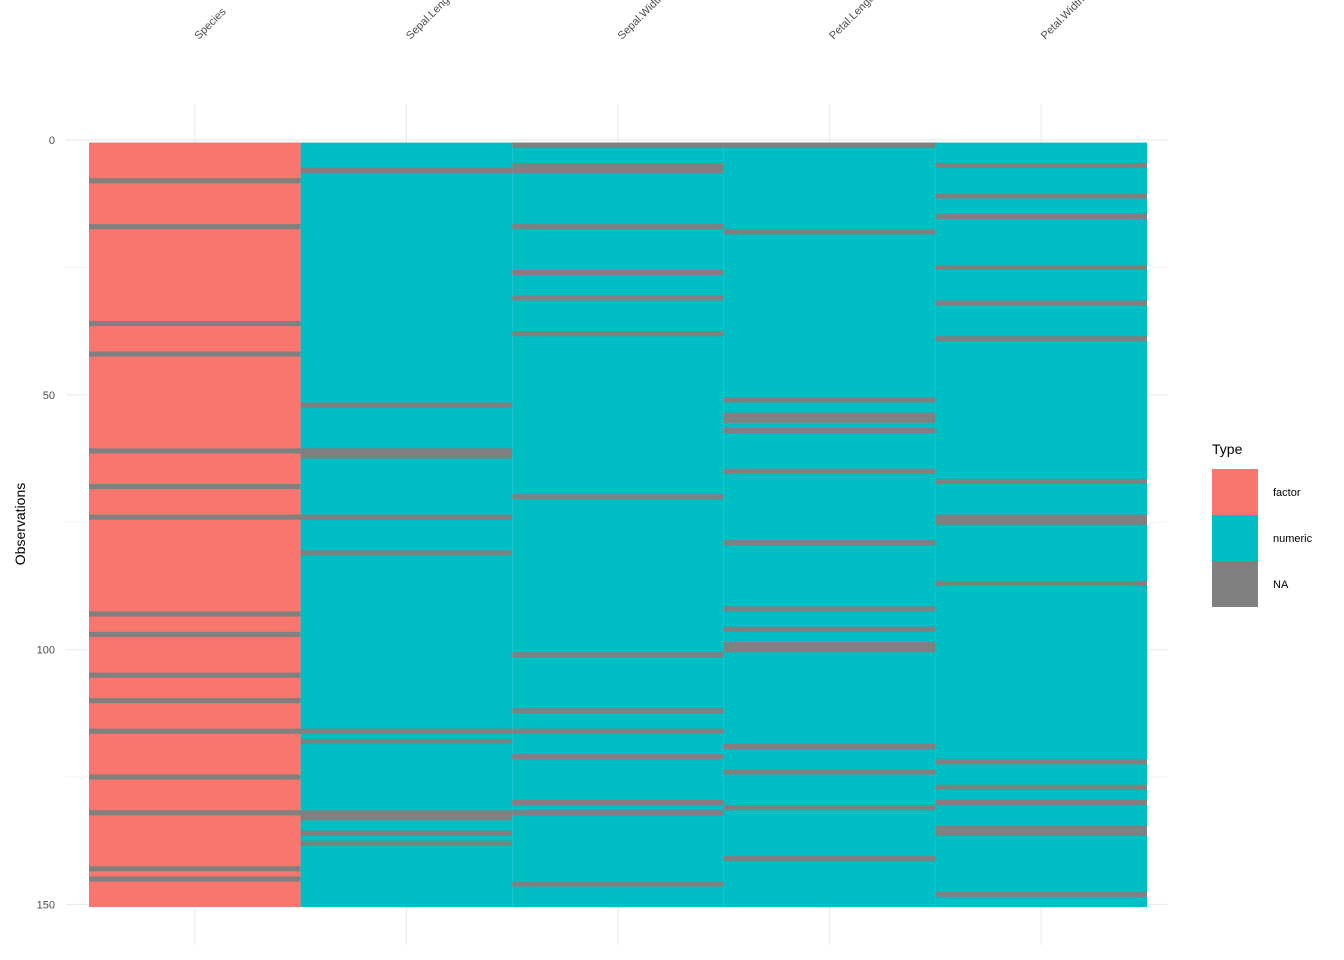 Image resolution: width=1344 pixels, height=960 pixels. I want to click on column-fill-petal-length, so click(829, 525).